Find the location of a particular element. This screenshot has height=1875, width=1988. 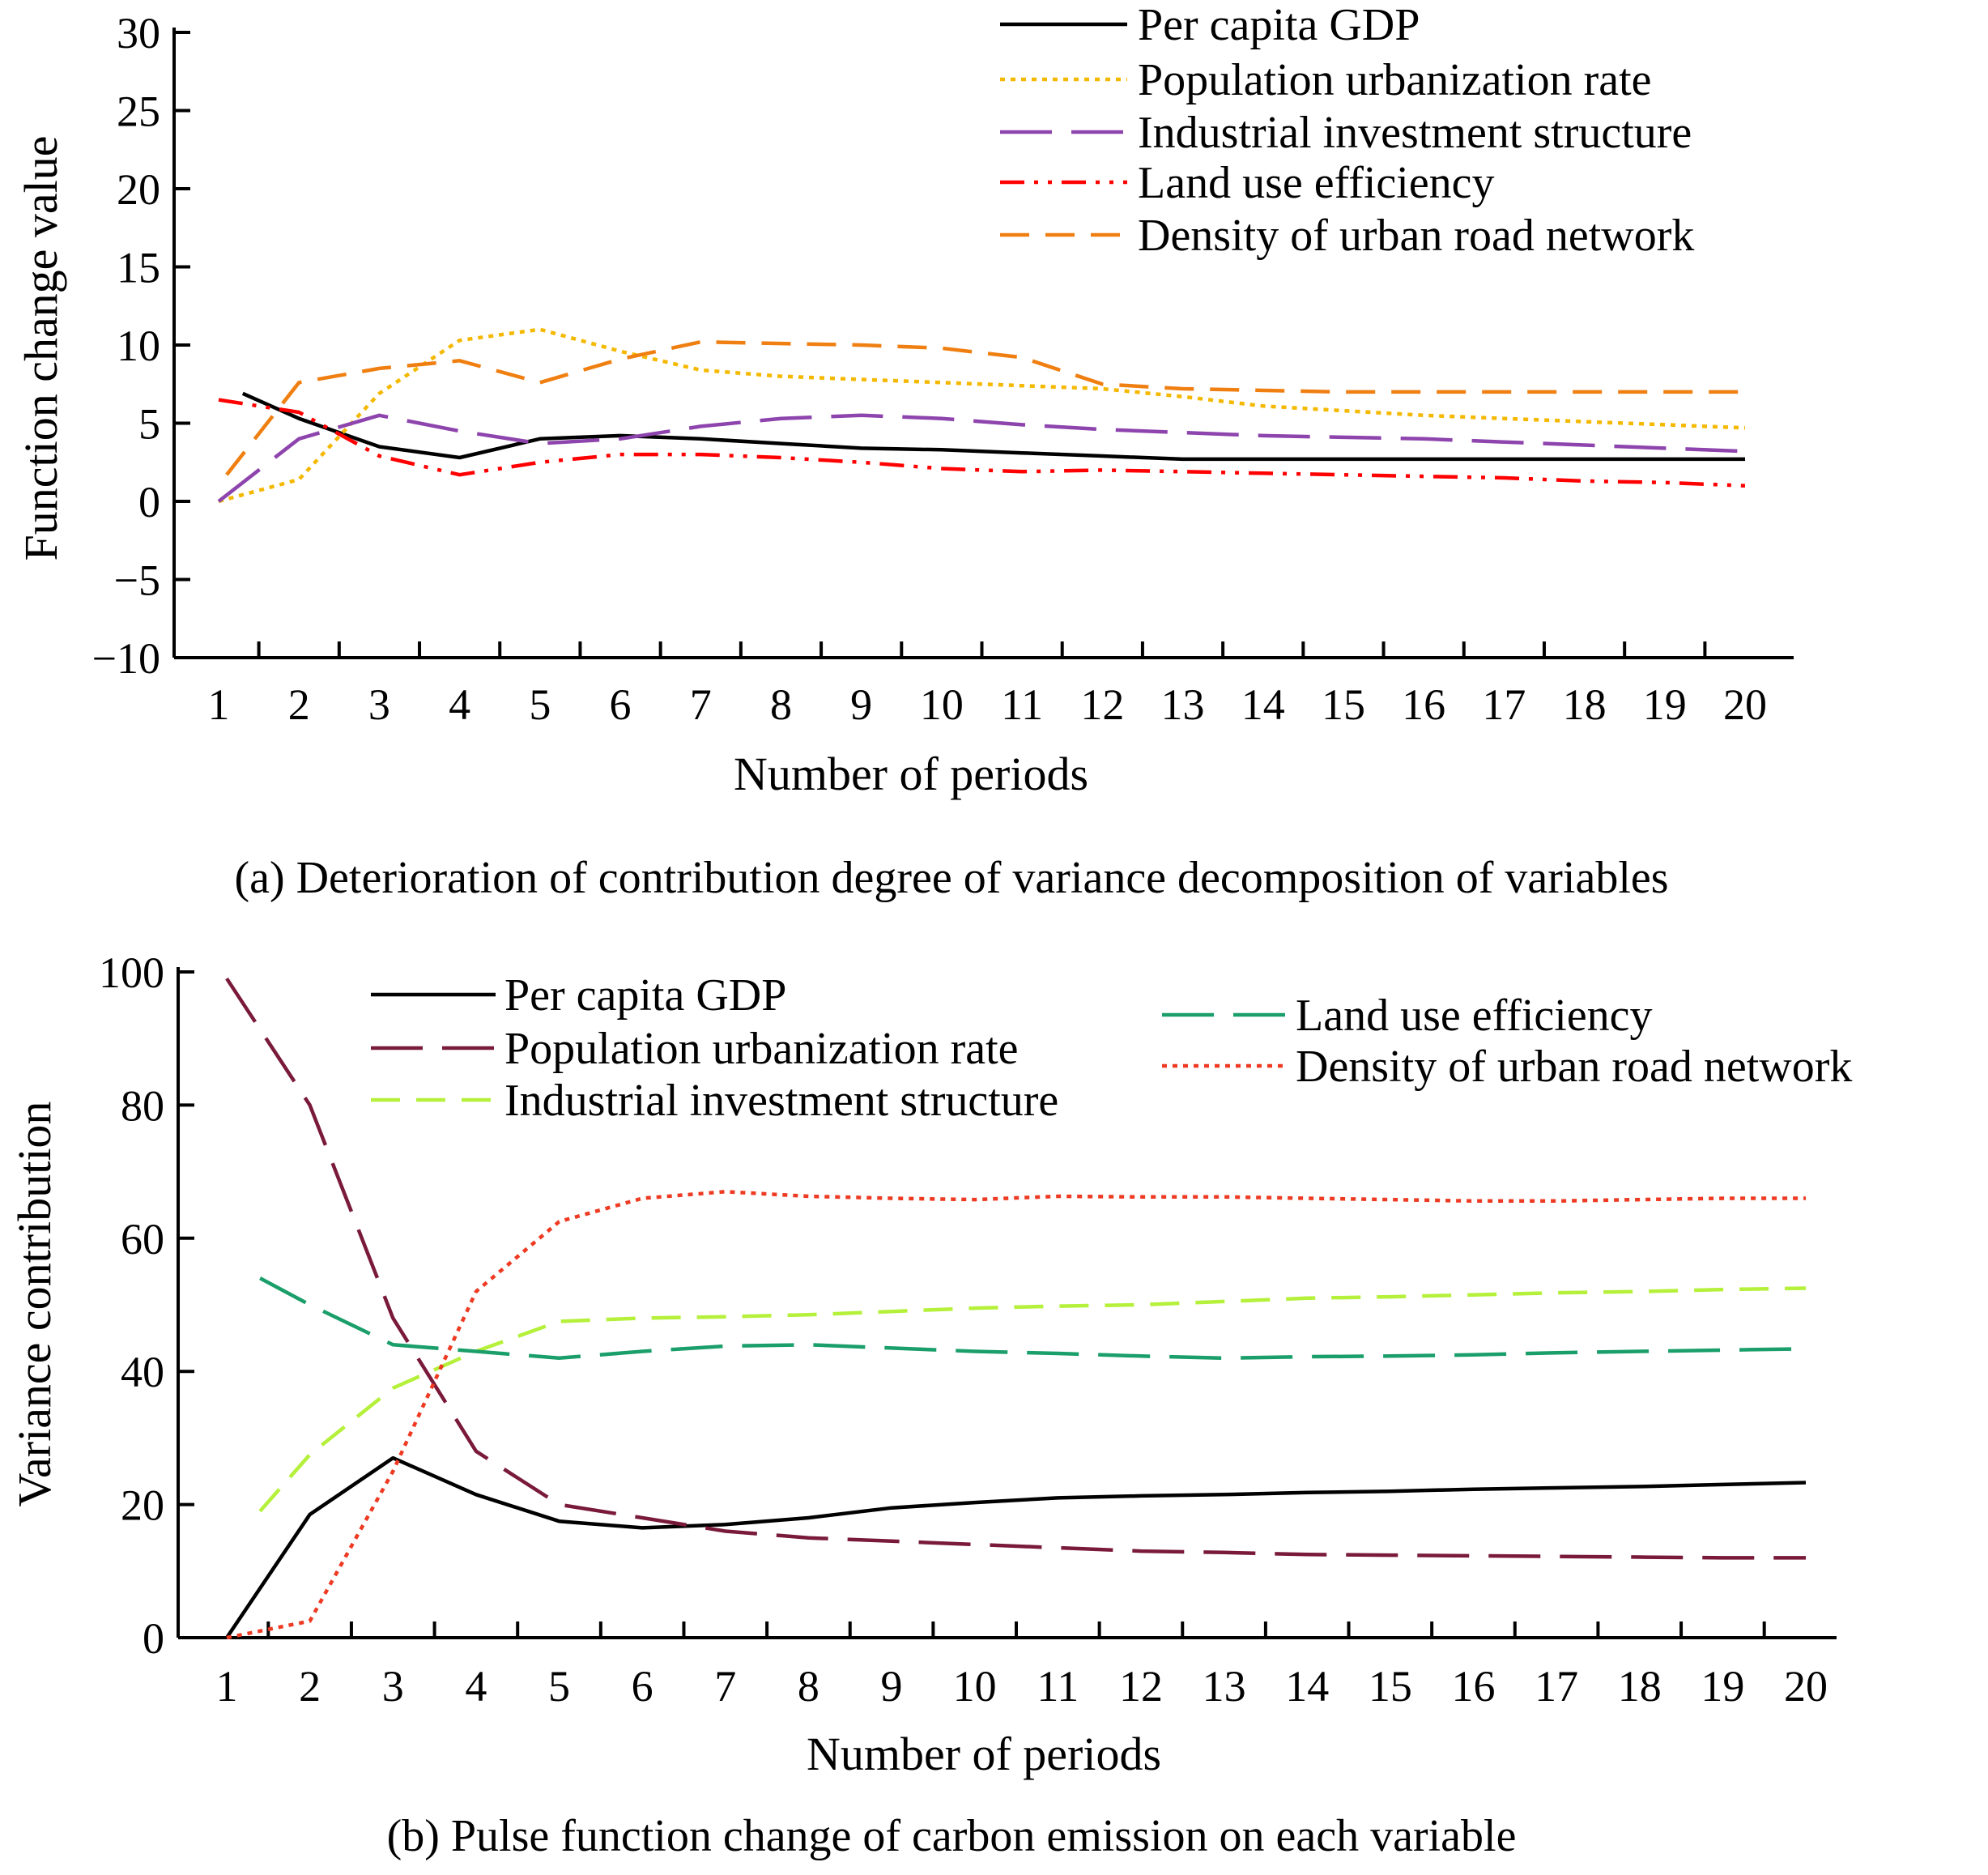

y-tick-label: −10 is located at coordinates (126, 658).